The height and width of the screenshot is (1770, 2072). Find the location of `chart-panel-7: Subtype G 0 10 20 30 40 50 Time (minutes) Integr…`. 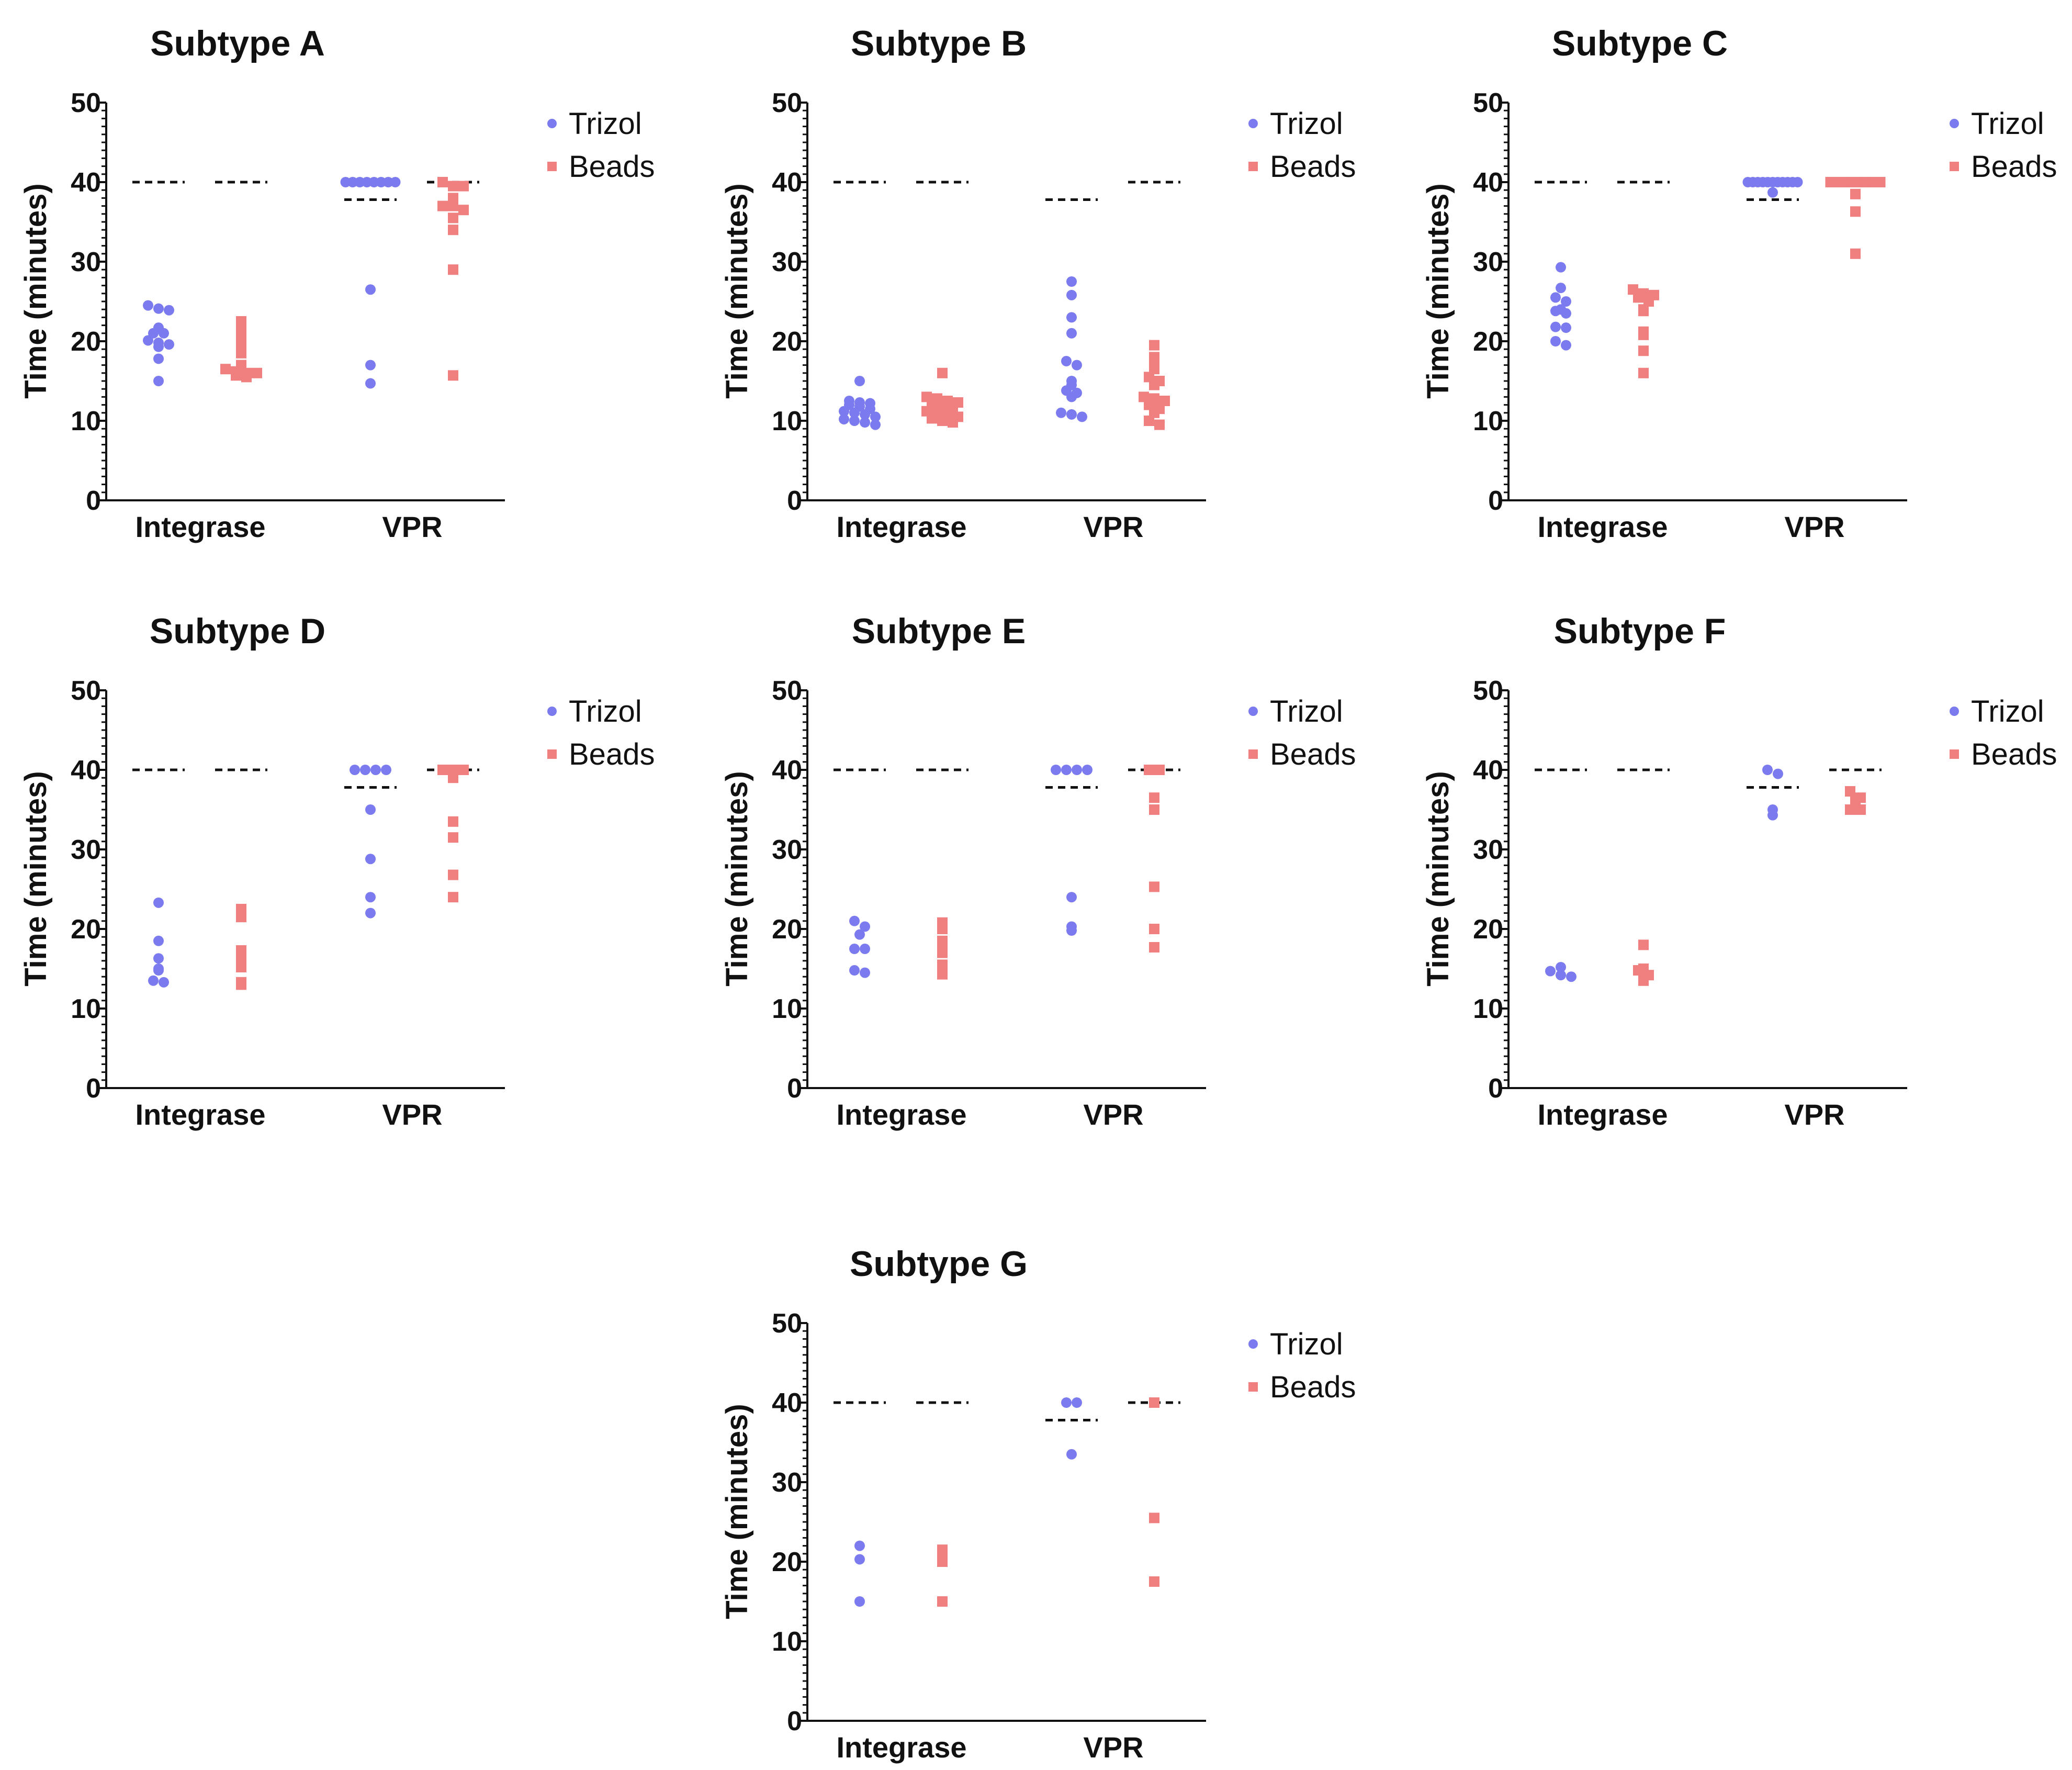

chart-panel-7: Subtype G 0 10 20 30 40 50 Time (minutes) Integr… is located at coordinates (1038, 1504).